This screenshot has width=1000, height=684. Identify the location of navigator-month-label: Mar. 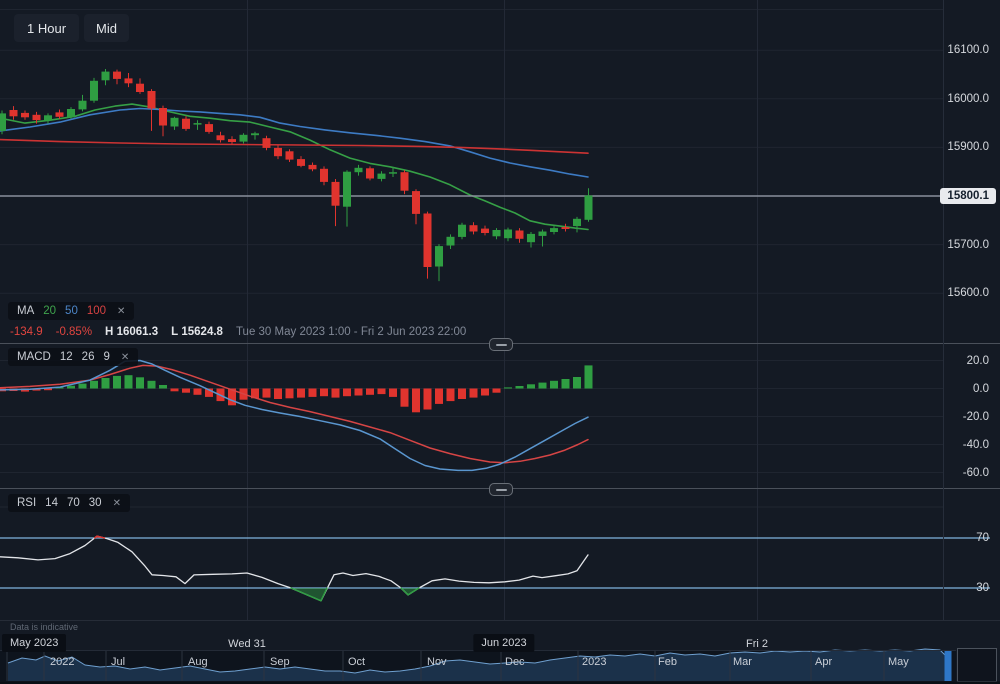
(742, 662).